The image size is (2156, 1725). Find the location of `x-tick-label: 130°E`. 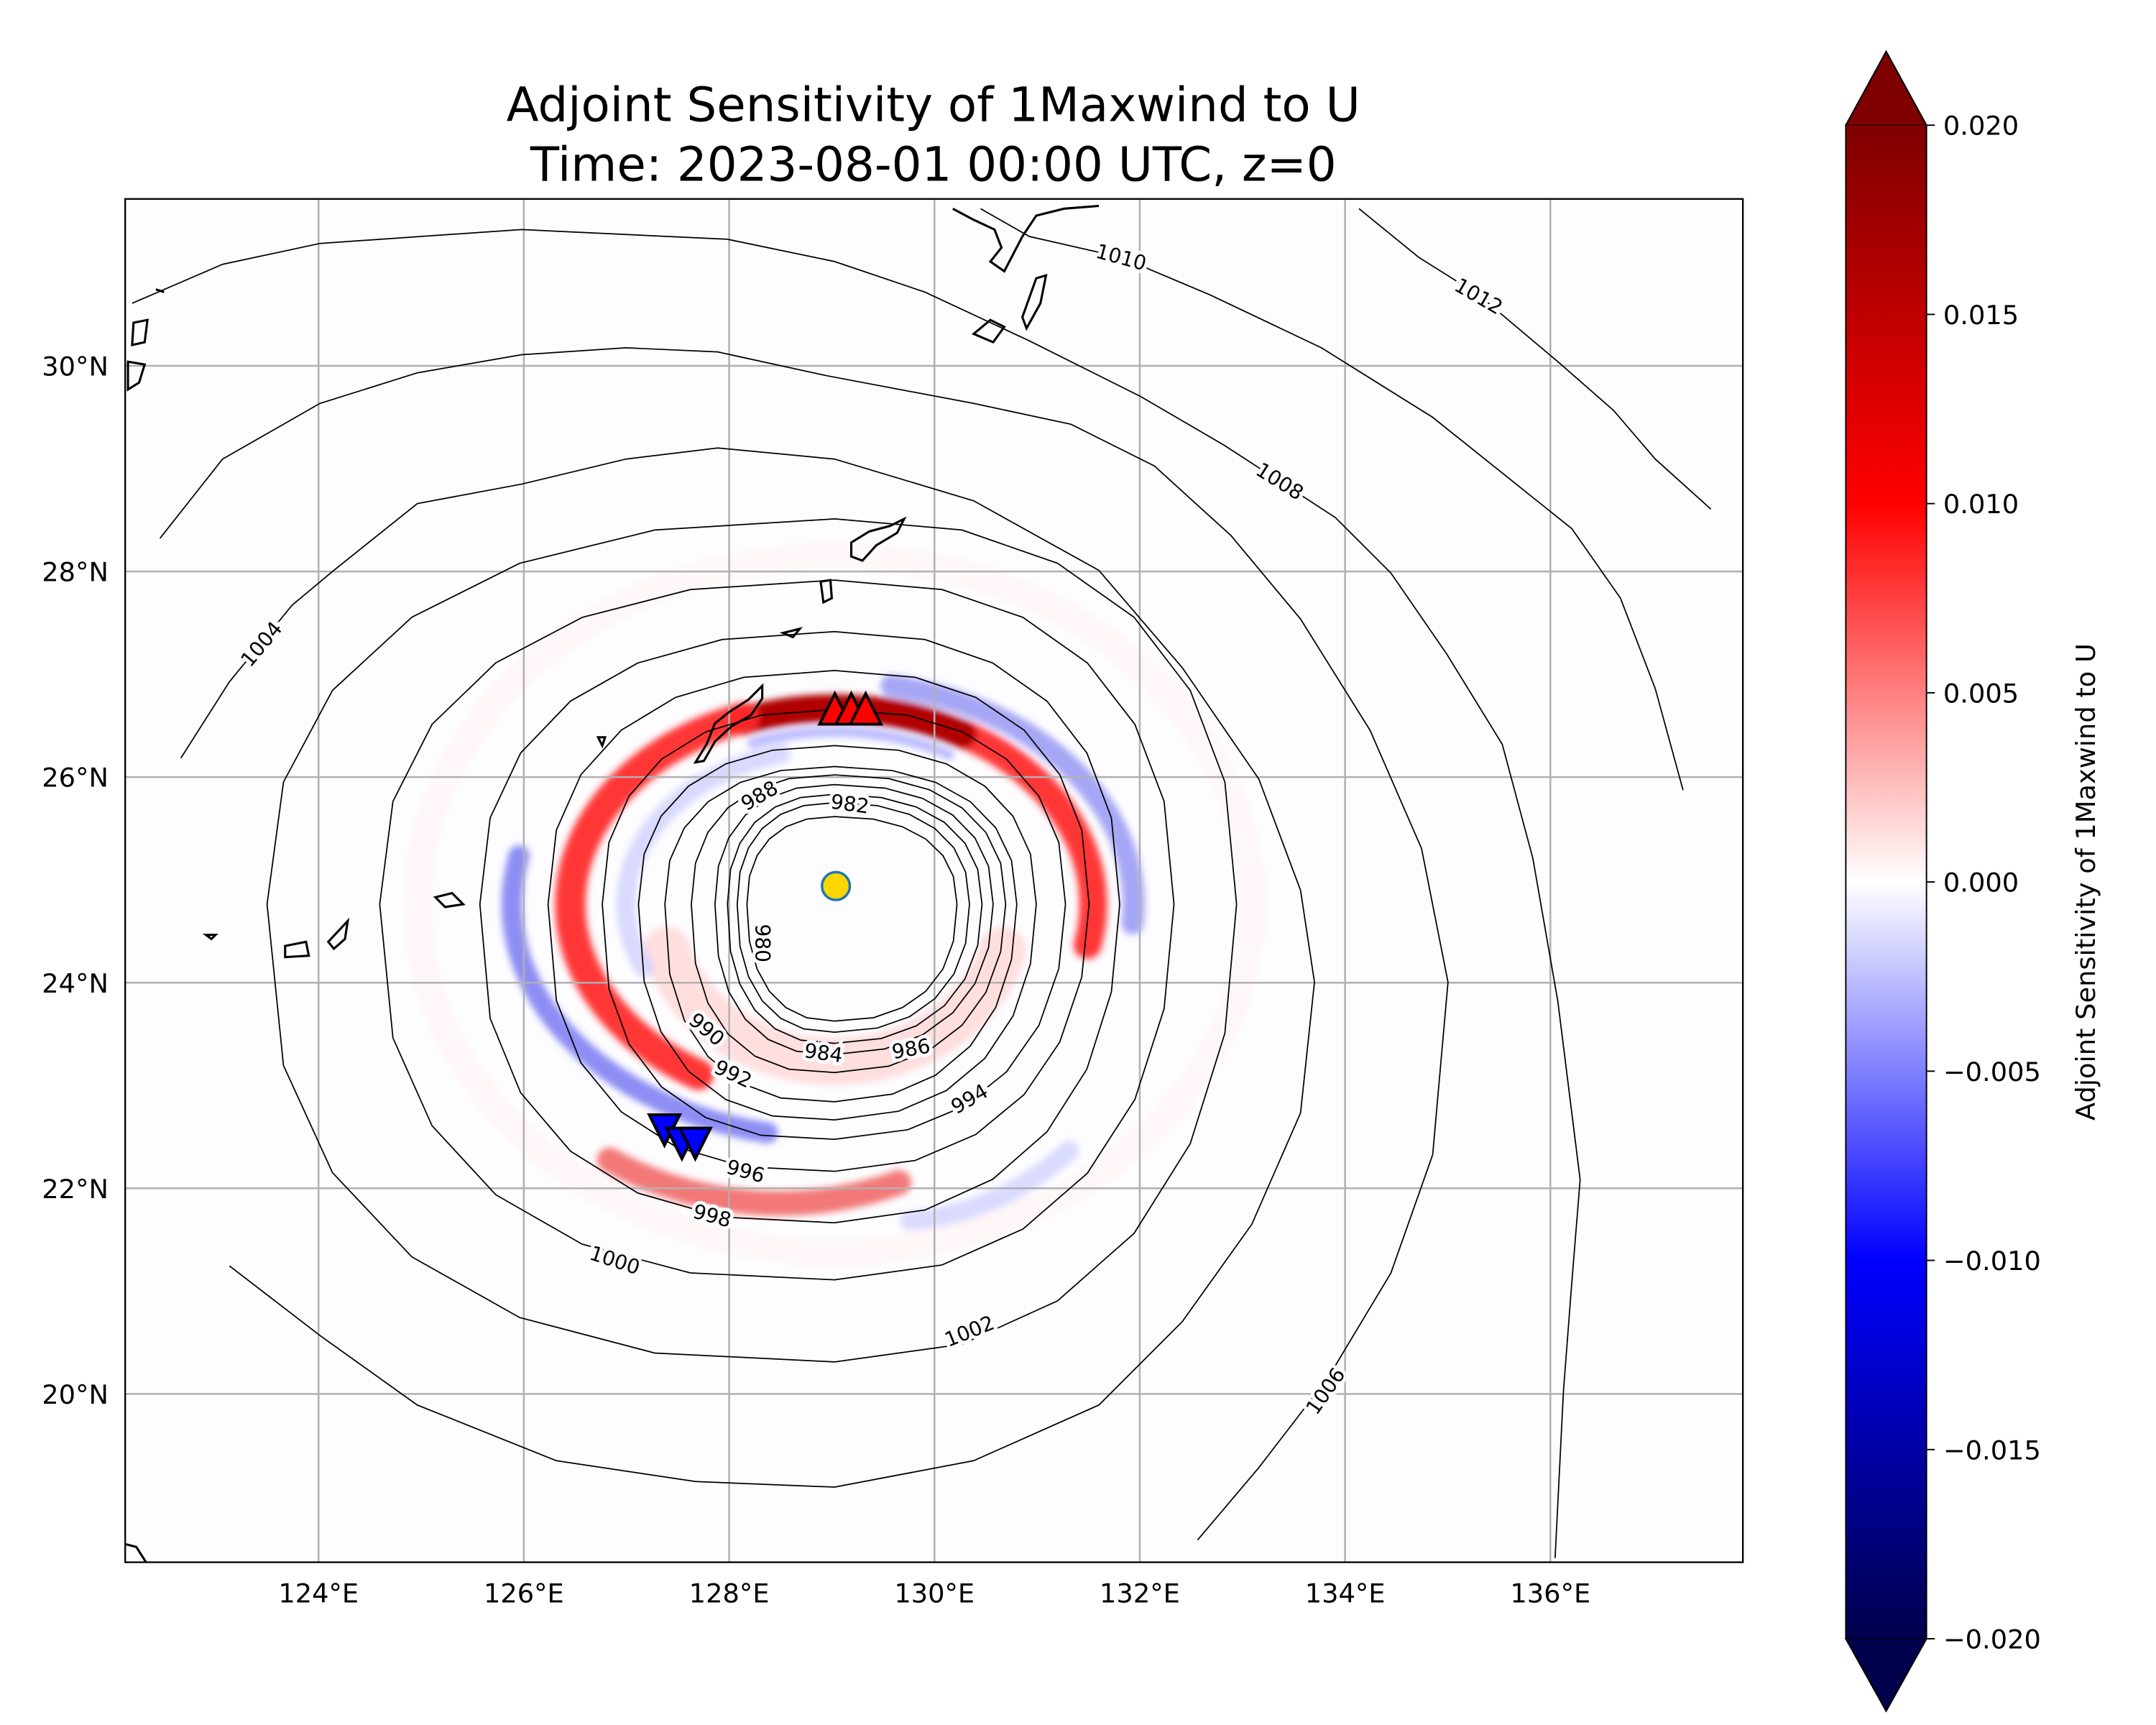

x-tick-label: 130°E is located at coordinates (934, 1593).